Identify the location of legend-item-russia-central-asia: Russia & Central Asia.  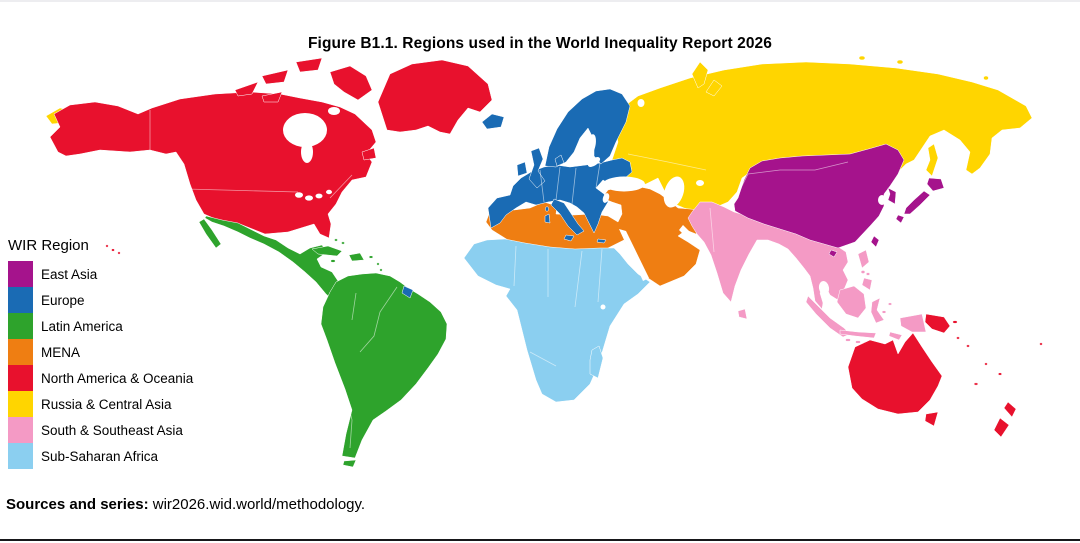
(100, 404).